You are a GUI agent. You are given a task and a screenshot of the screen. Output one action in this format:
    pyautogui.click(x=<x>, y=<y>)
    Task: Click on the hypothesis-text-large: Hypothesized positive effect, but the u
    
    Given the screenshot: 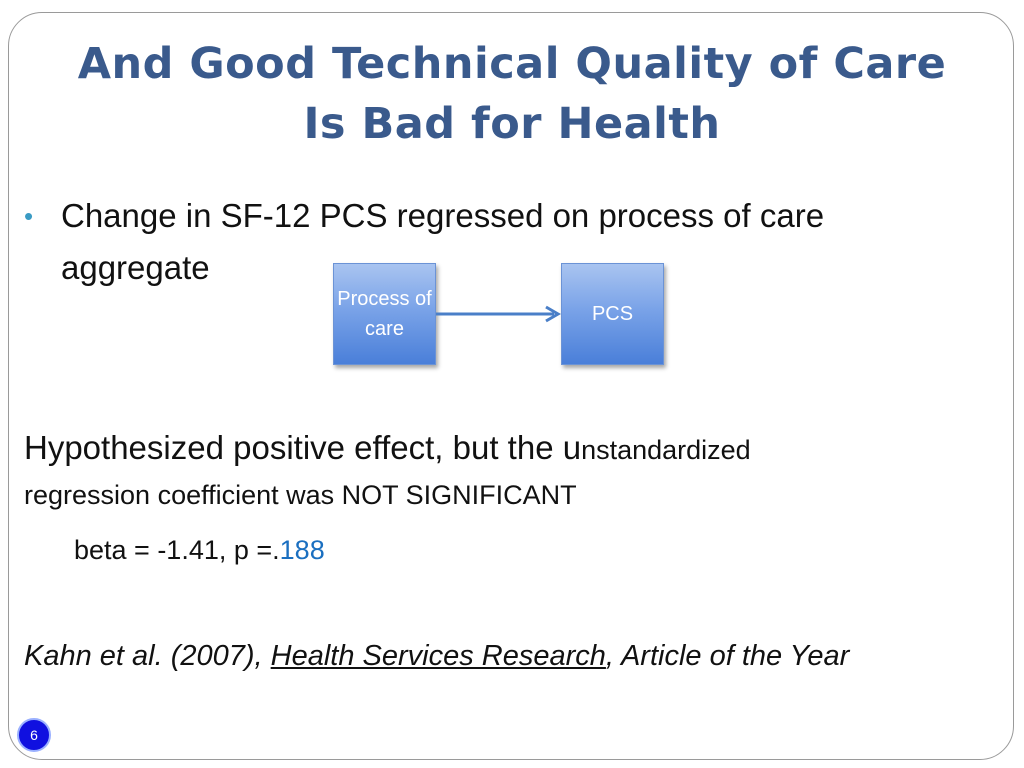 What is the action you would take?
    pyautogui.click(x=303, y=447)
    